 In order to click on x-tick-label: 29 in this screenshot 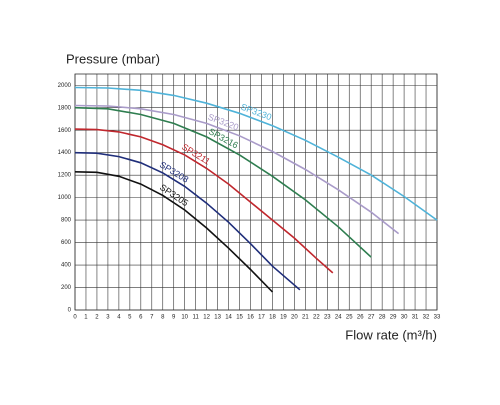, I will do `click(393, 318)`.